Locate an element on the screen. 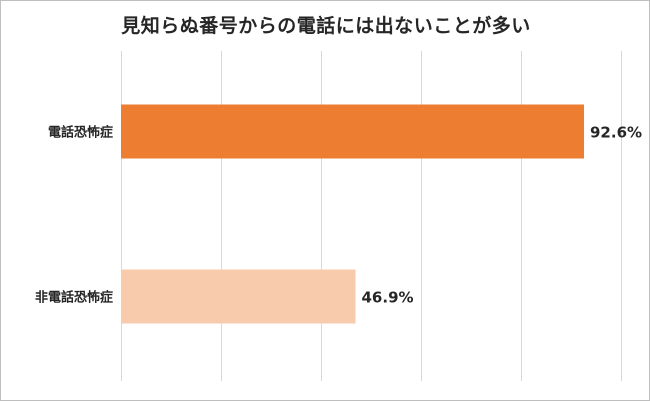  category-label-2: 非電話恐怖症 is located at coordinates (74, 298).